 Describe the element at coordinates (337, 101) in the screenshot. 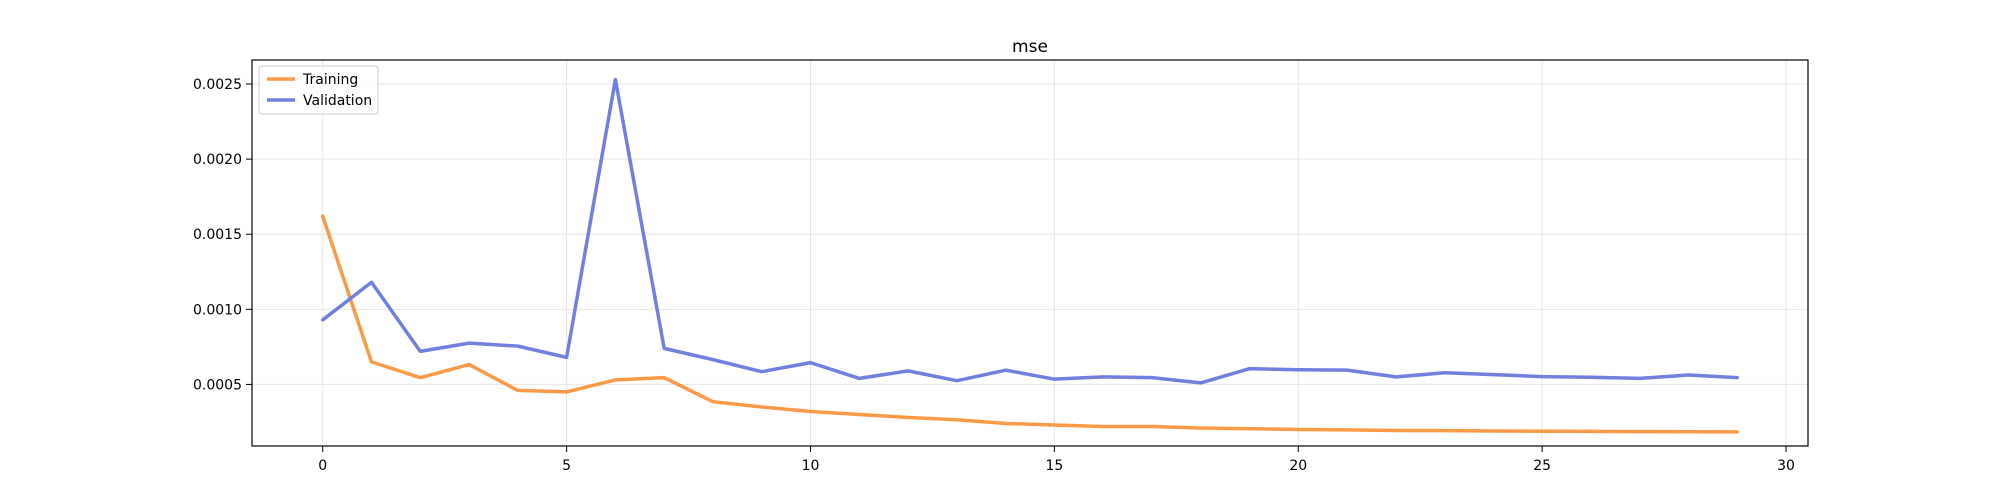

I see `legend-label-validation: Validation` at that location.